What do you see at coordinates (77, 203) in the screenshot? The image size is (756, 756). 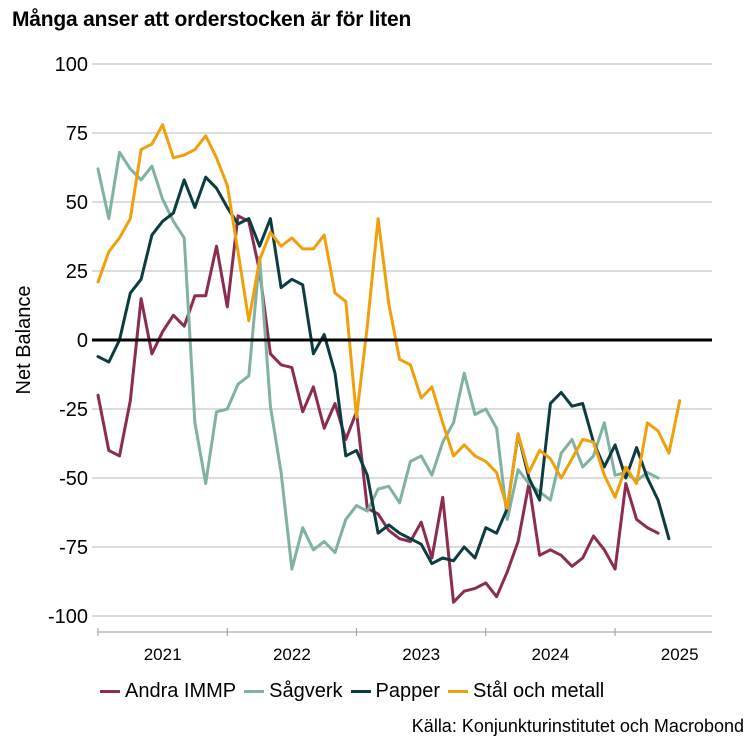 I see `y-tick-label: 50` at bounding box center [77, 203].